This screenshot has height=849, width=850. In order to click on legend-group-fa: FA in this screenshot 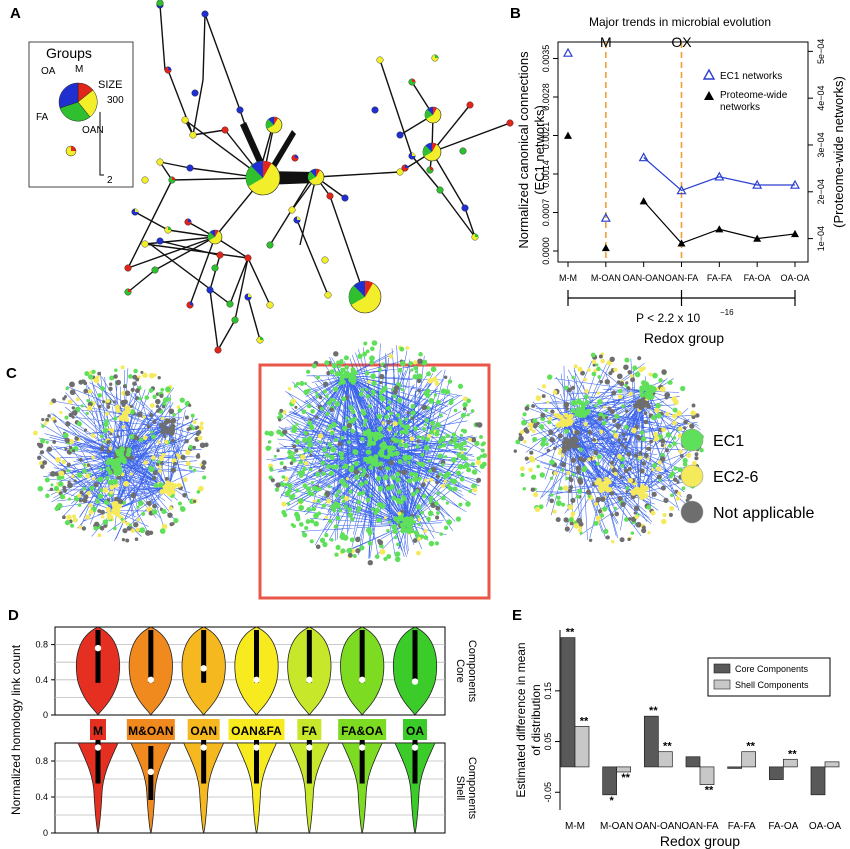, I will do `click(42, 117)`.